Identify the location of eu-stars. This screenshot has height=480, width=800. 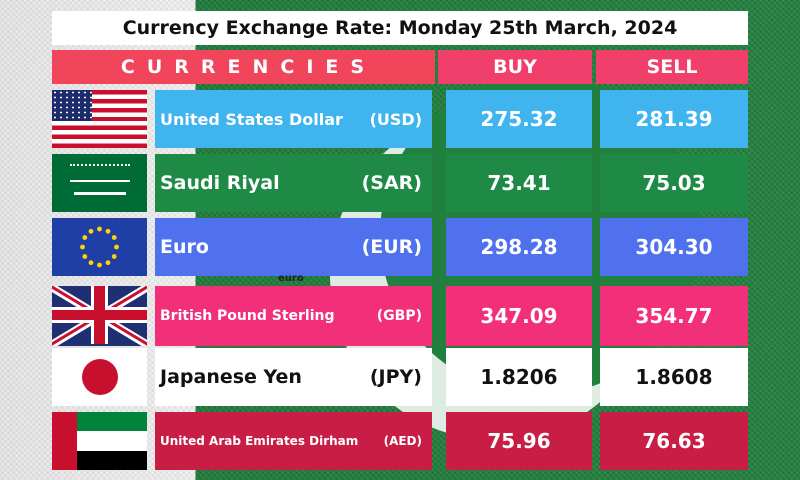
(99, 247).